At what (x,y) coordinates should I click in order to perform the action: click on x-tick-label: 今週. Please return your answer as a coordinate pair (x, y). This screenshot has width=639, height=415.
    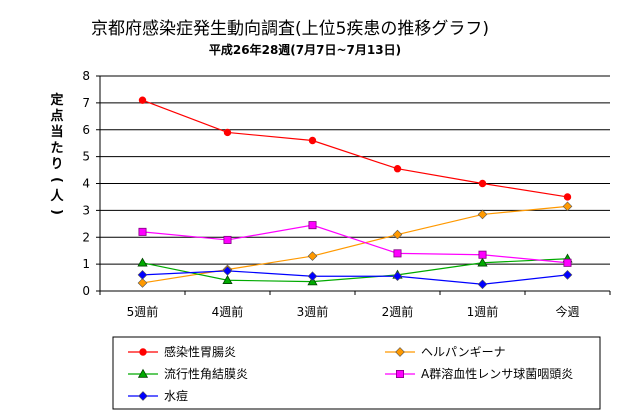
    Looking at the image, I should click on (567, 311).